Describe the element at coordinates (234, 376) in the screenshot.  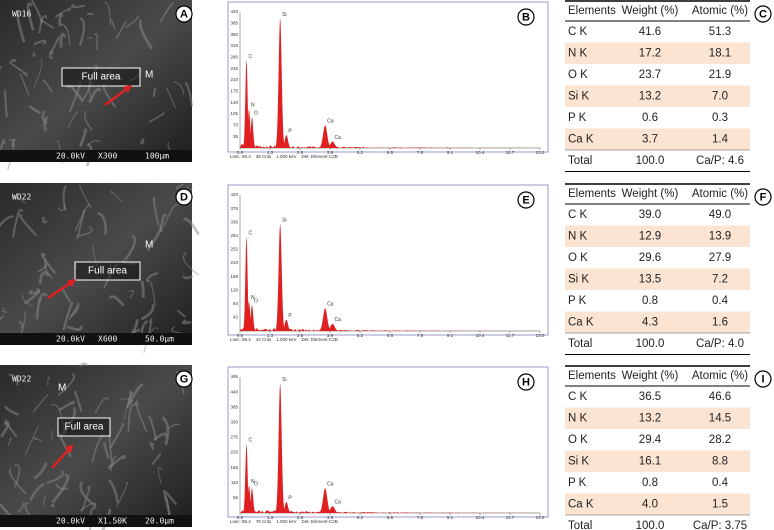
I see `y-tick-label: 495` at that location.